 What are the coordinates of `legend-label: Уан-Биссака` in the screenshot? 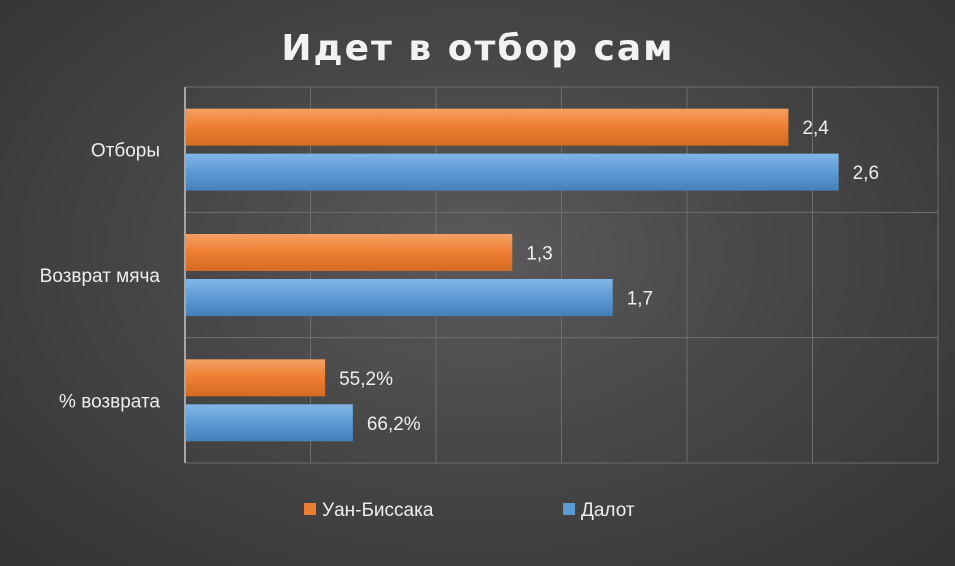 It's located at (378, 510).